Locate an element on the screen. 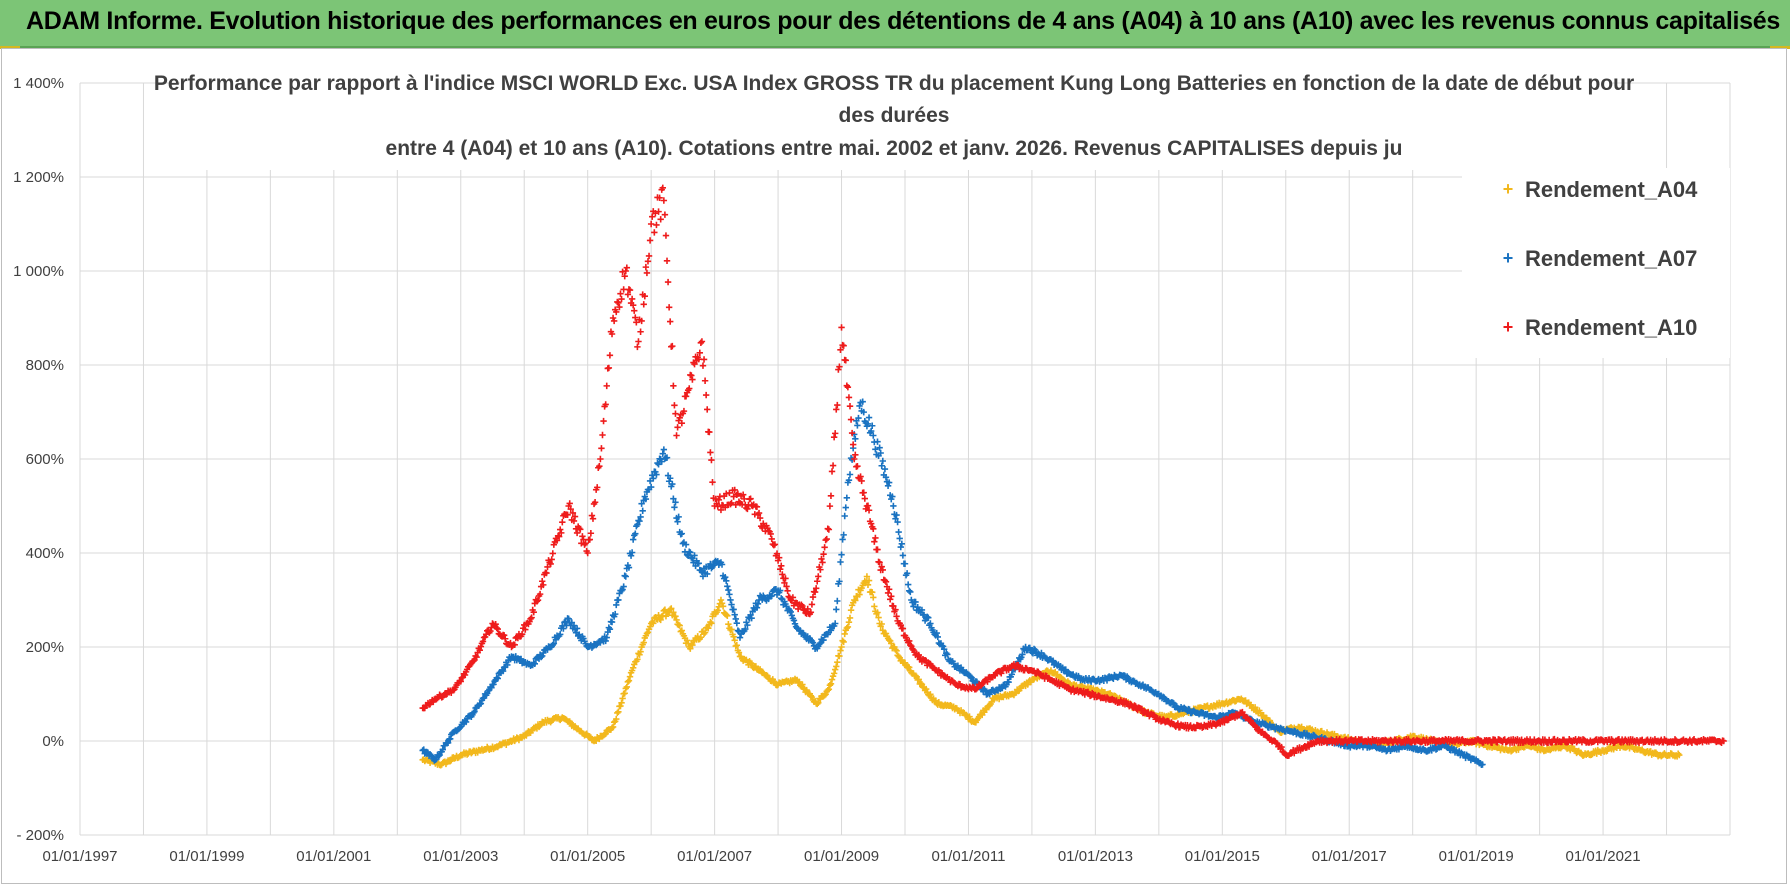  y-tick-label: 1 400% is located at coordinates (38, 83).